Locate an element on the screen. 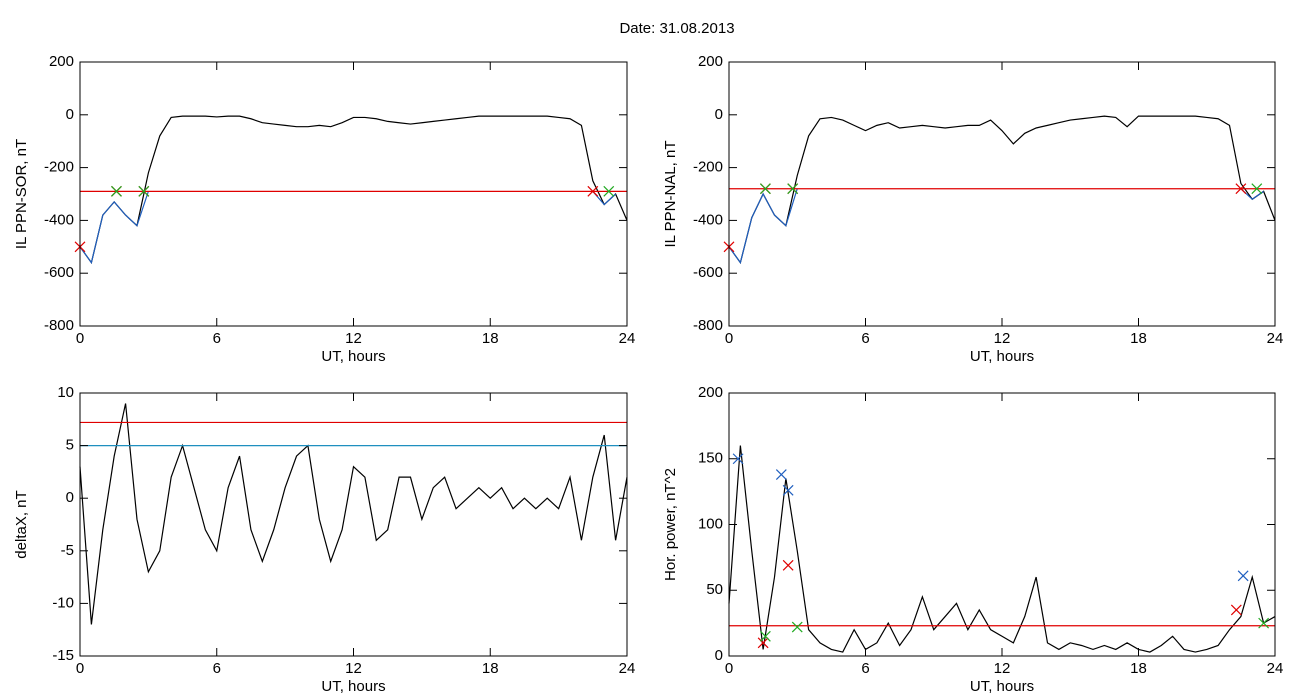  y-tick-label: -5 is located at coordinates (67, 550).